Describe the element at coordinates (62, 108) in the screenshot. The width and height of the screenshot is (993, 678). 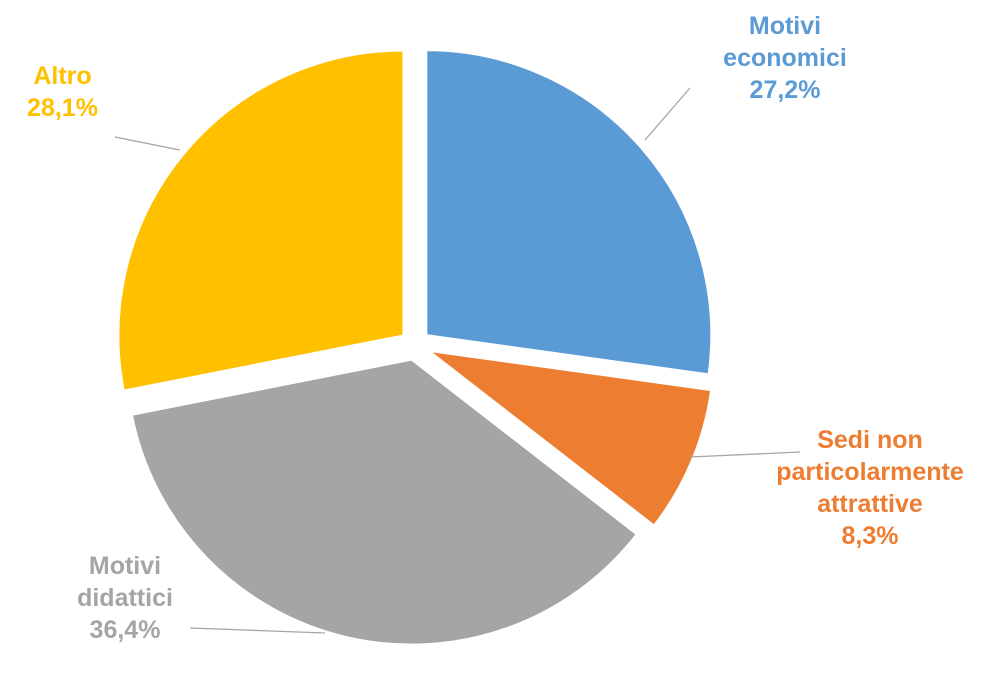
I see `value-label: 28,1%` at that location.